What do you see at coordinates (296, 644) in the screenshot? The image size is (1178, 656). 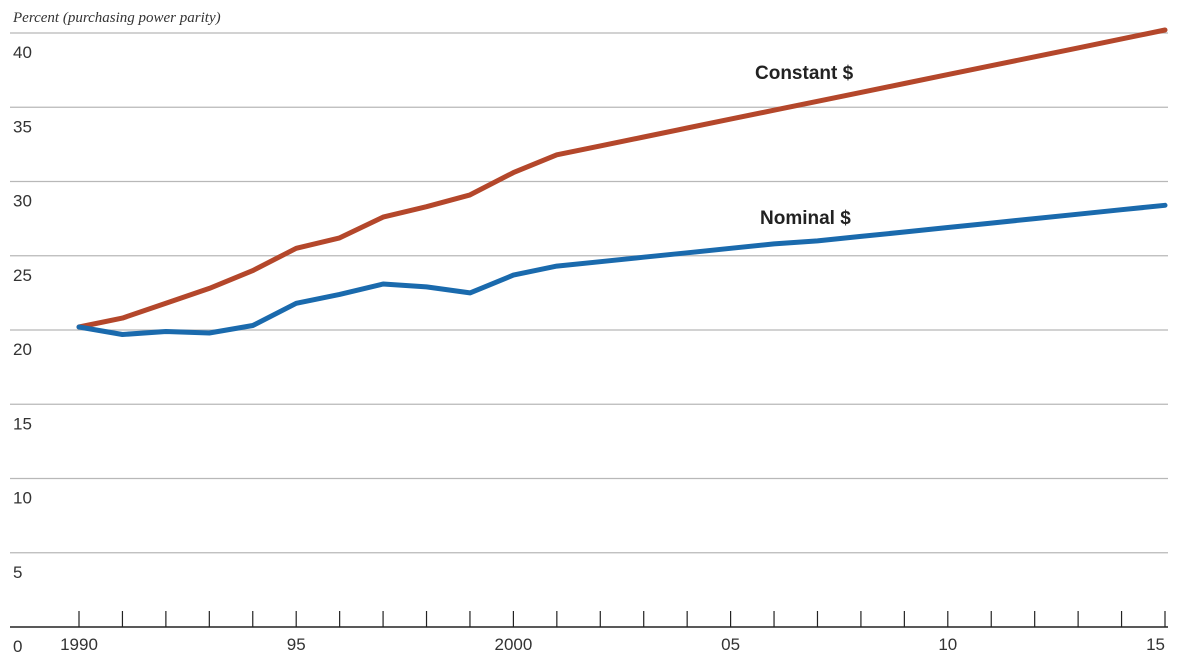 I see `x-tick-label-1995: 95` at bounding box center [296, 644].